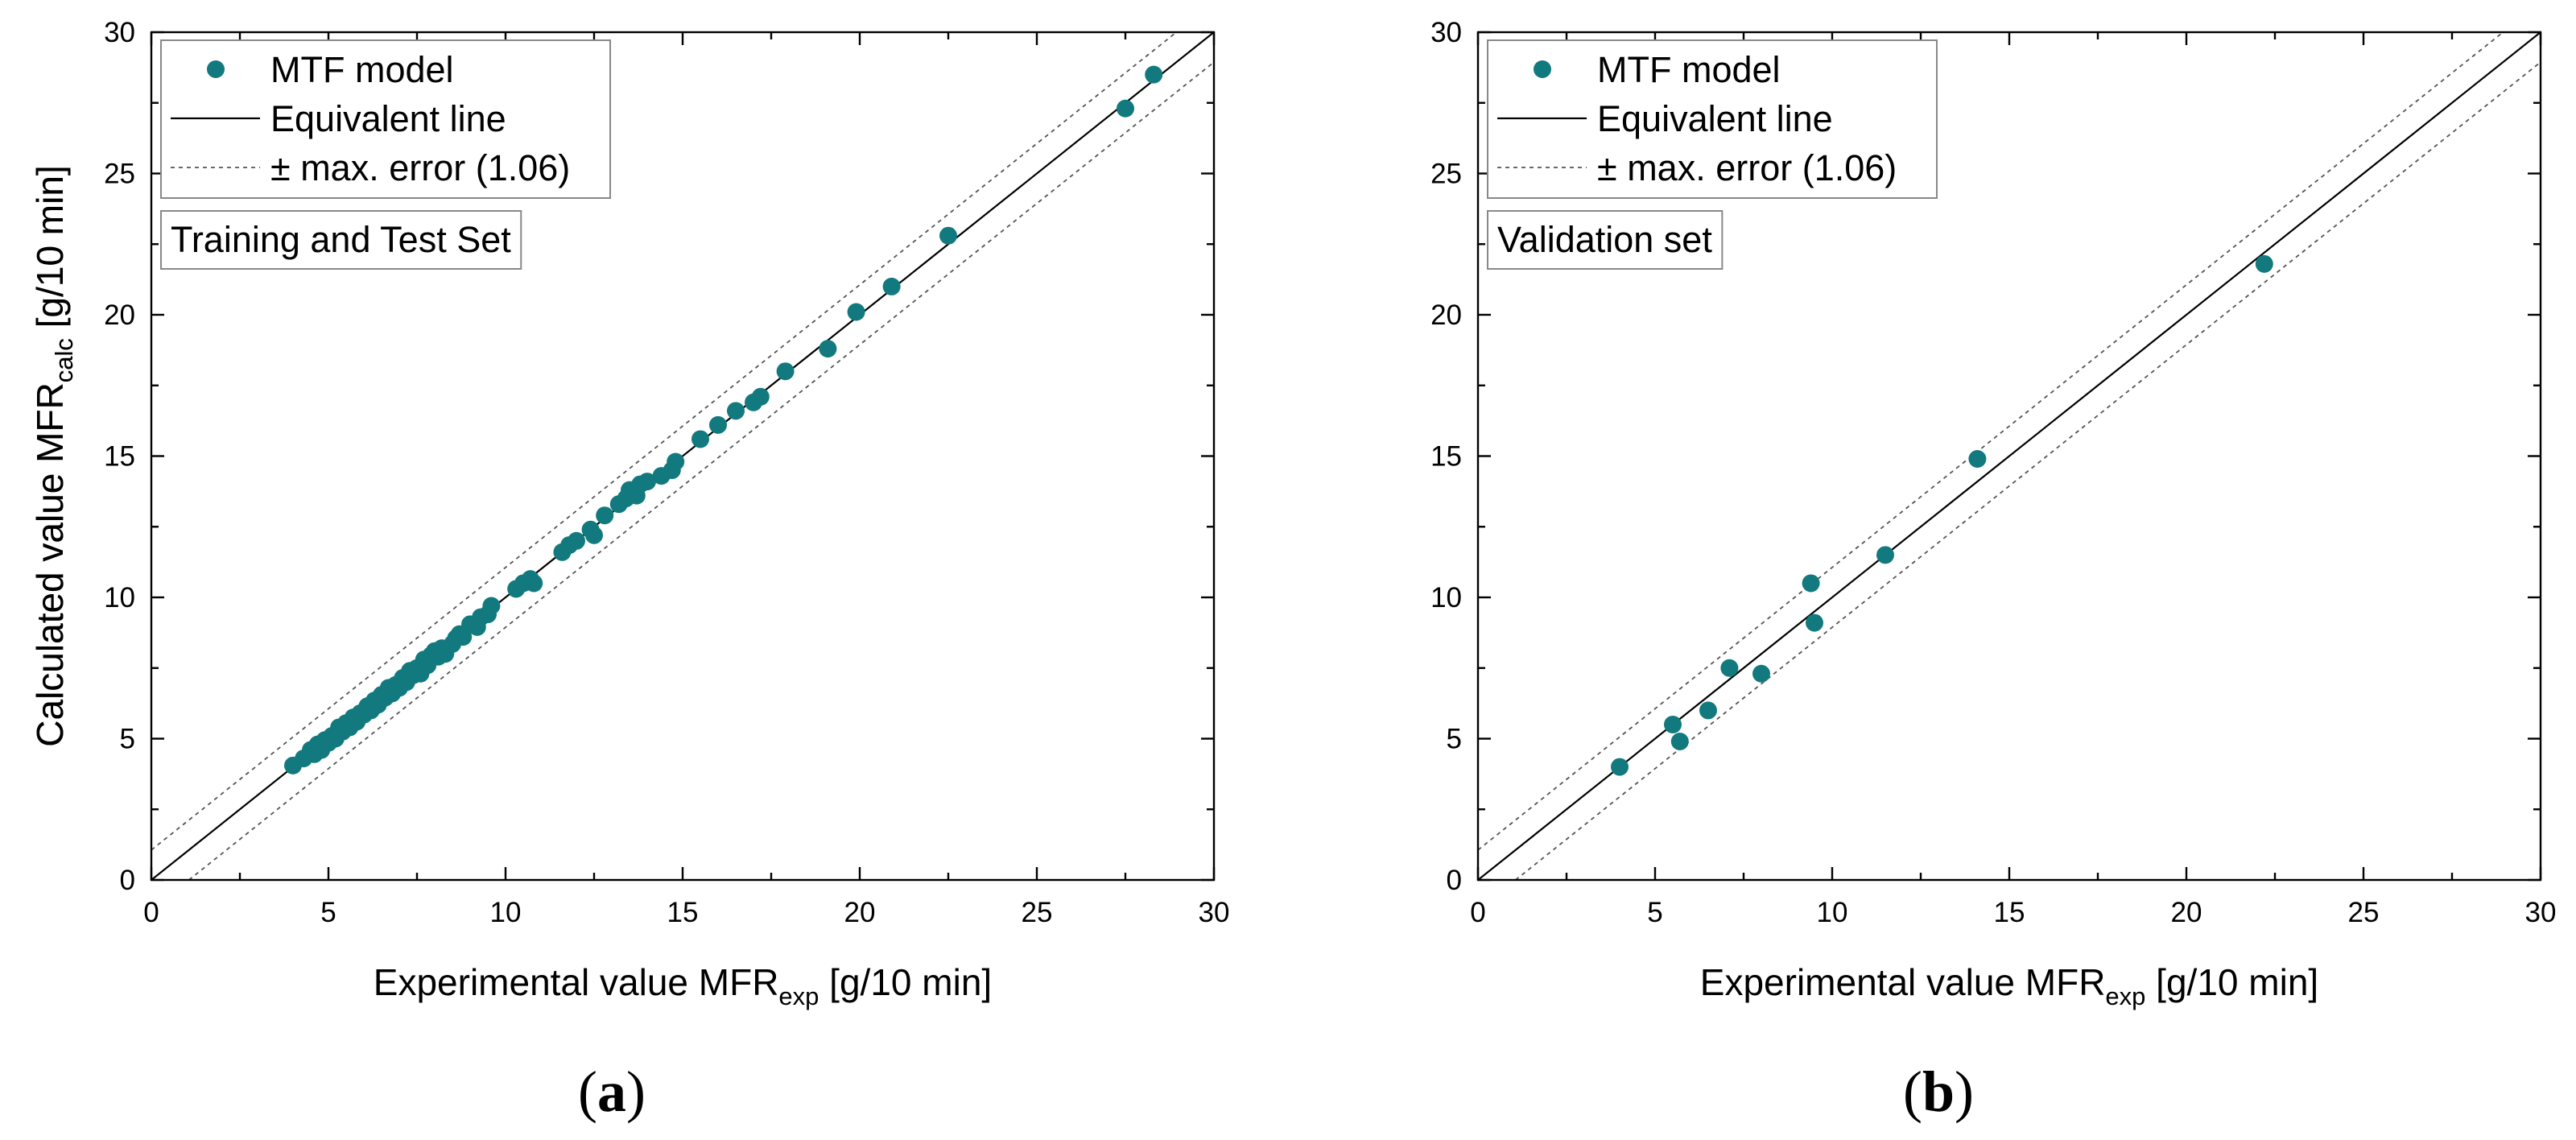 The width and height of the screenshot is (2576, 1140). I want to click on y-tick-label: 0, so click(127, 880).